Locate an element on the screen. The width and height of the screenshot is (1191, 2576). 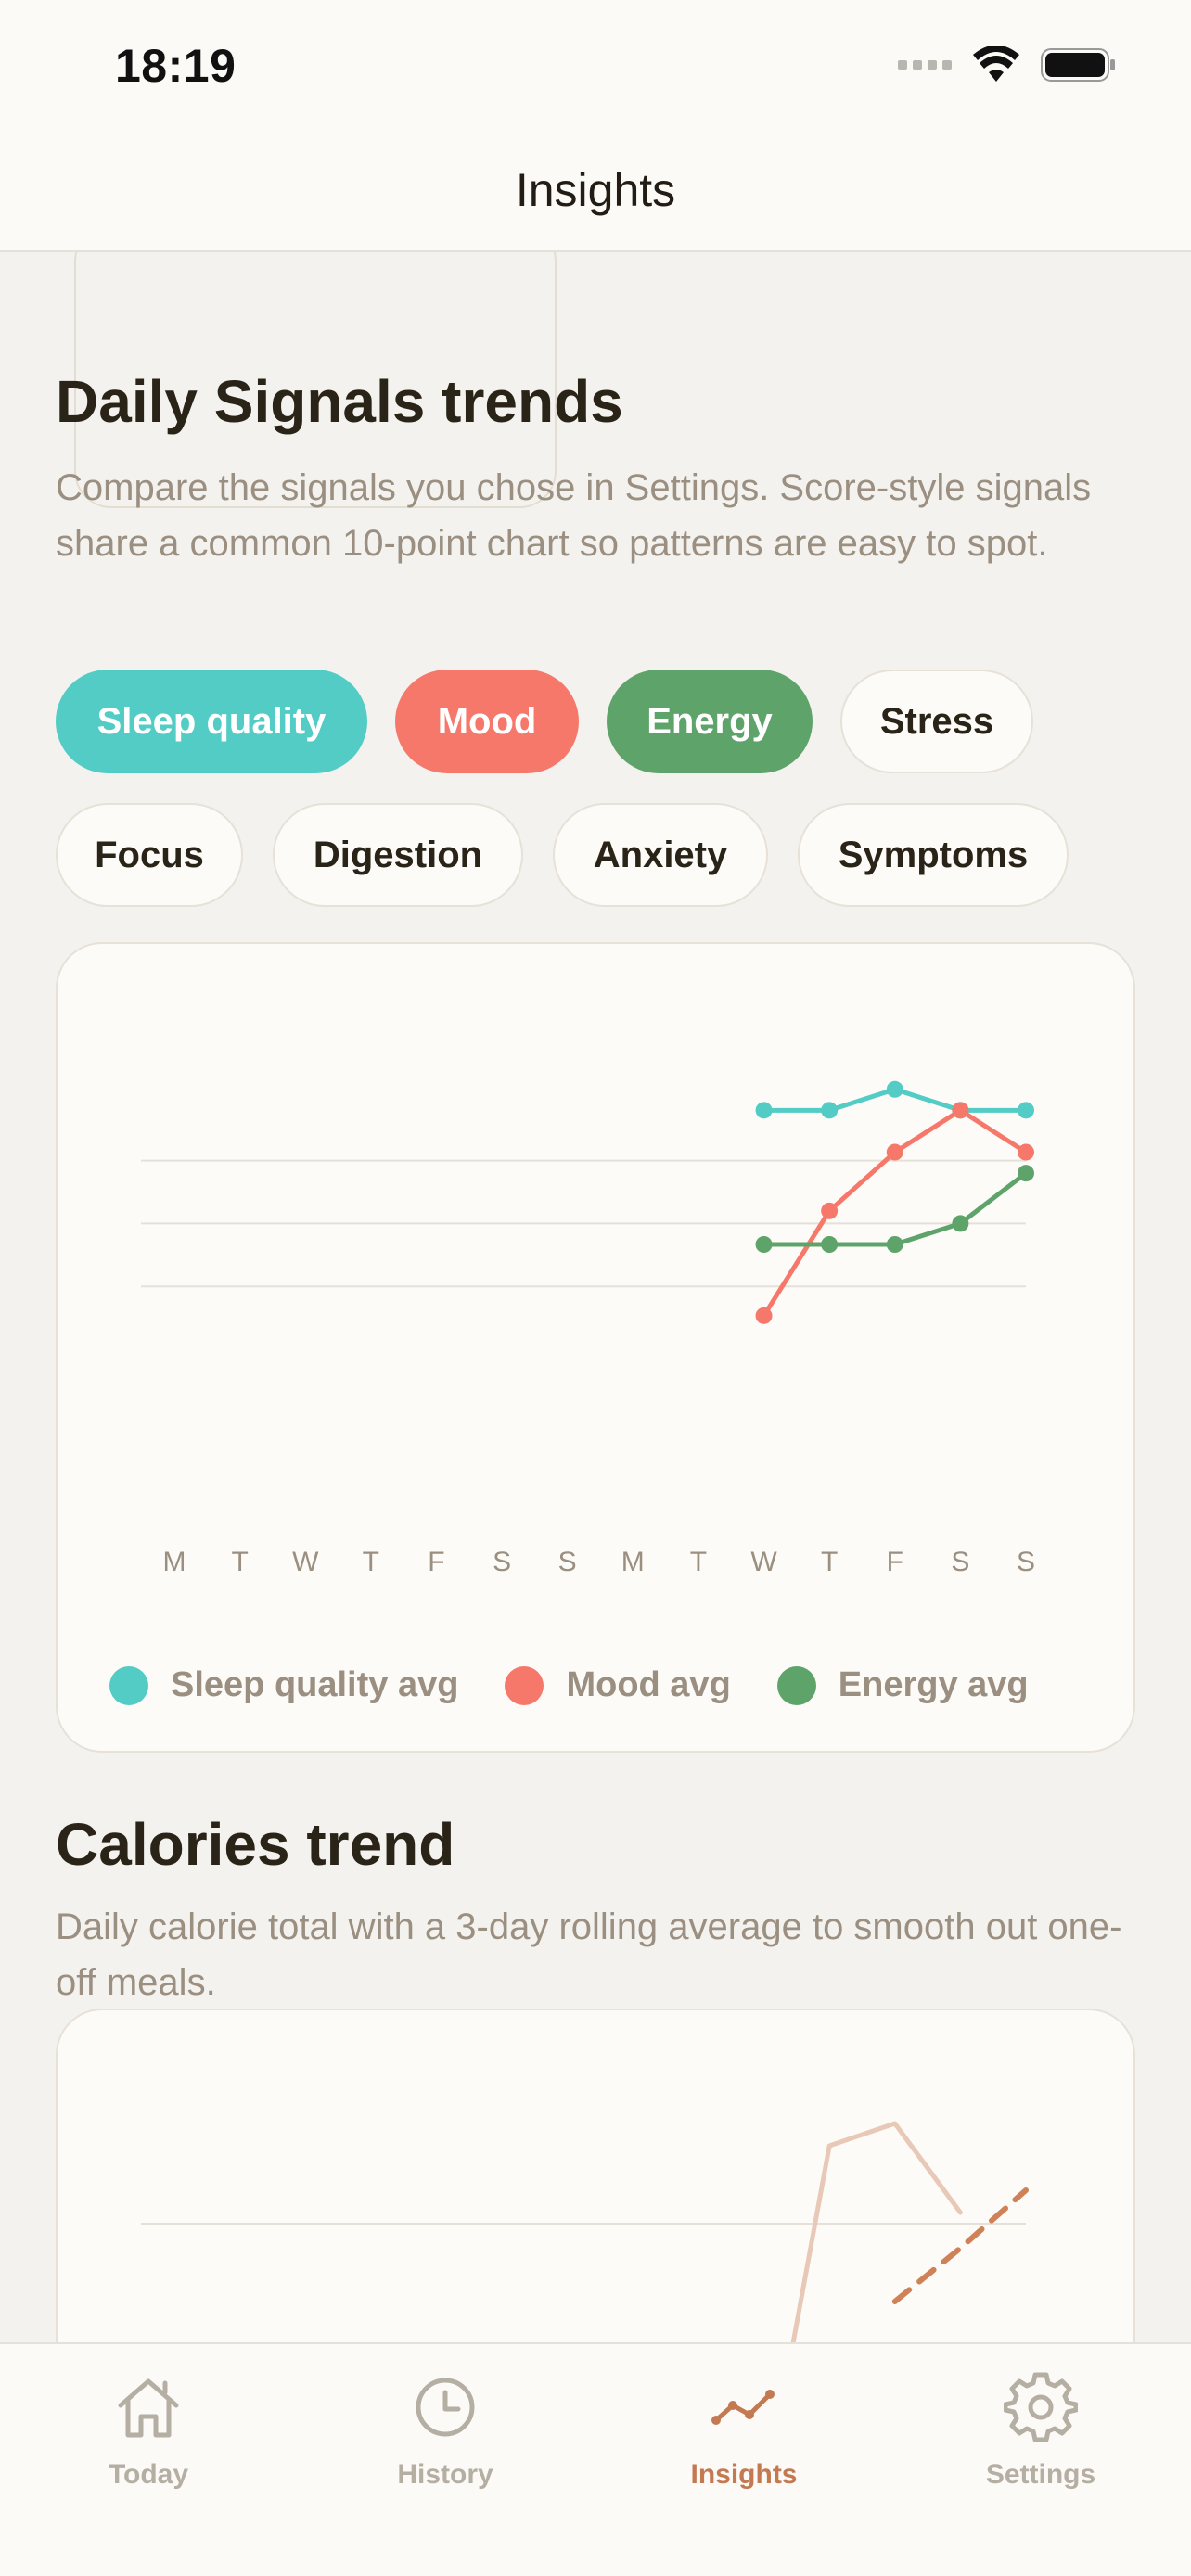
tab-history: History is located at coordinates (445, 2431).